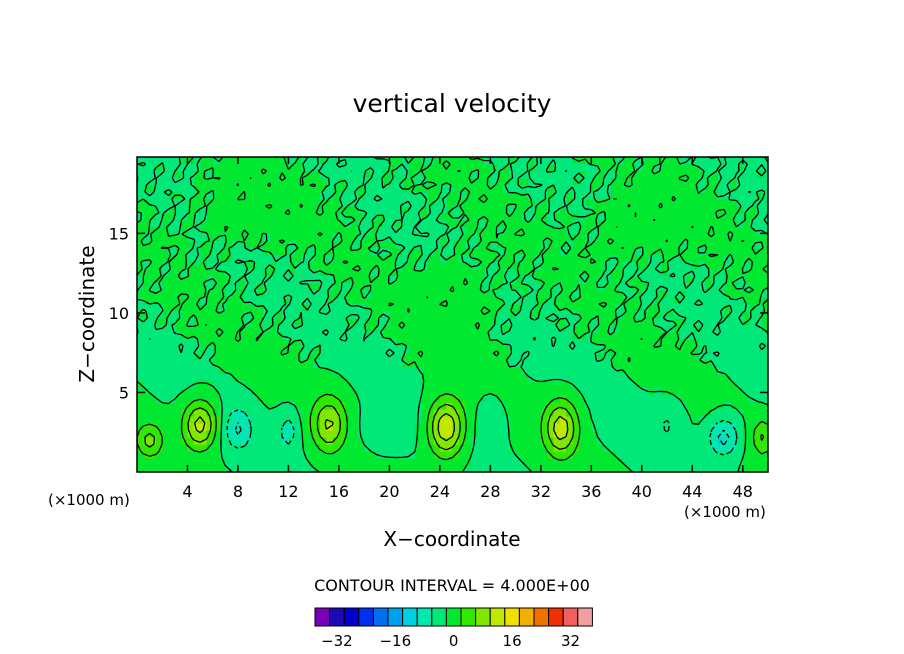  Describe the element at coordinates (512, 641) in the screenshot. I see `colorbar-tick-label: 16` at that location.